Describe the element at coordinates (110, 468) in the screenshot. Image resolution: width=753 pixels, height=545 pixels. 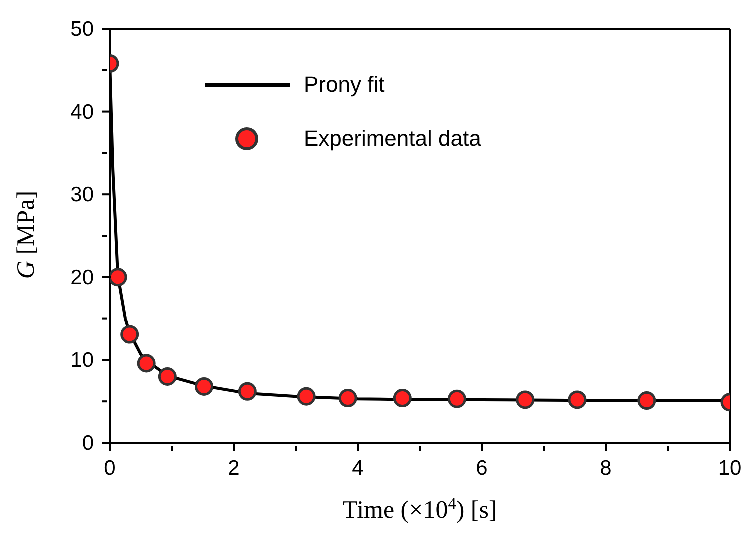
I see `x-tick-label: 0` at that location.